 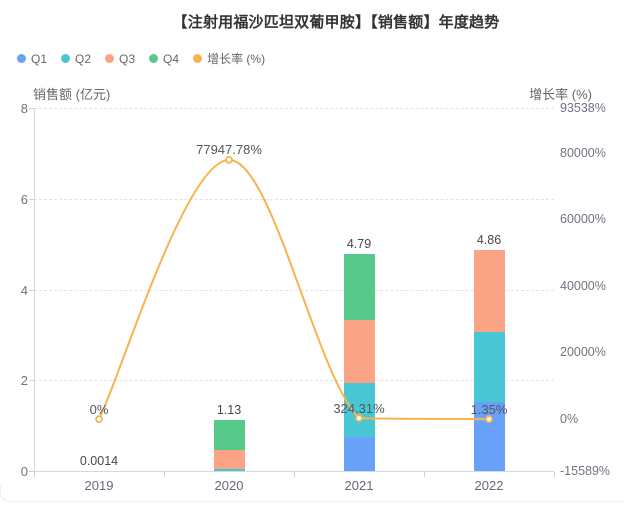 What do you see at coordinates (489, 436) in the screenshot?
I see `bar-segment-2022-q1` at bounding box center [489, 436].